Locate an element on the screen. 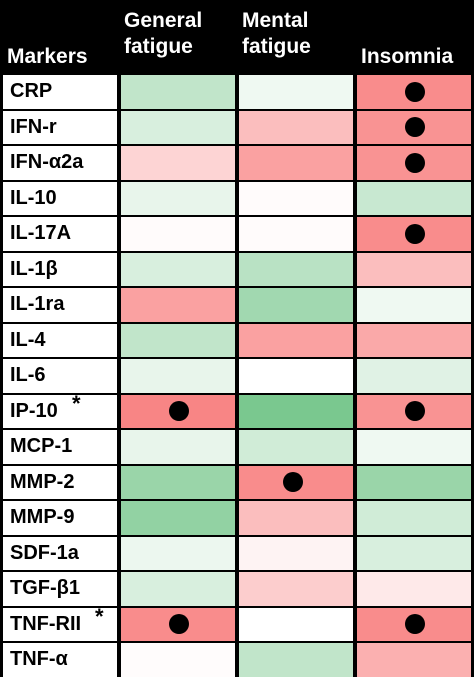 The height and width of the screenshot is (677, 474). row-label-cell: IL-1ra is located at coordinates (60, 305).